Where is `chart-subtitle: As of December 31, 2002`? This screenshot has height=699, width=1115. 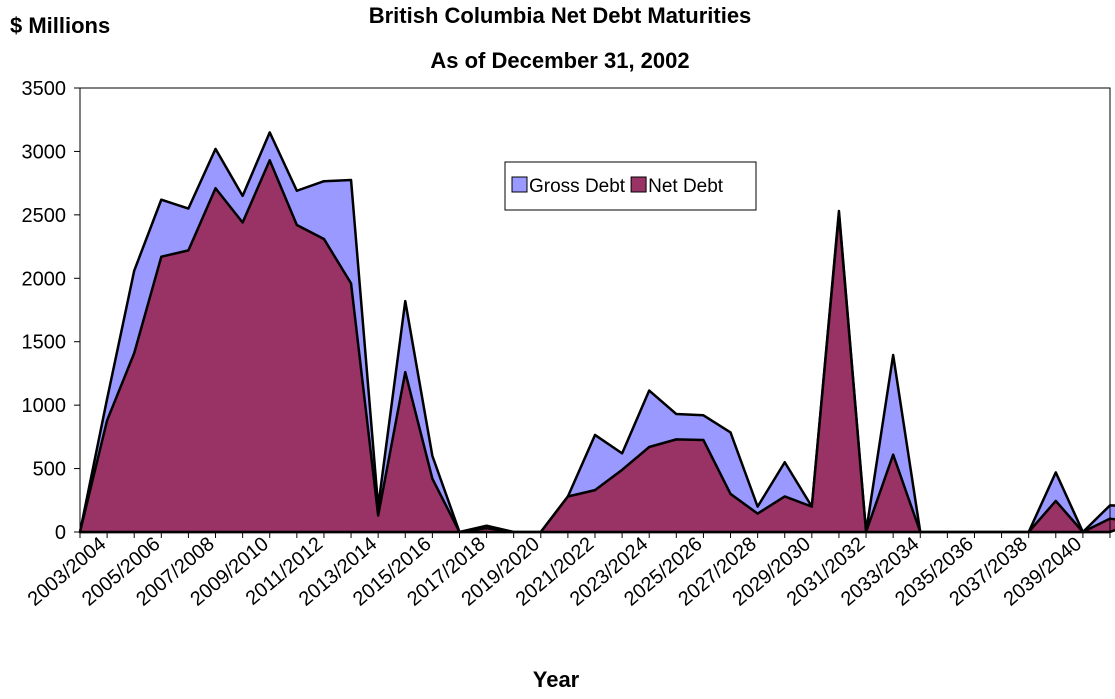
chart-subtitle: As of December 31, 2002 is located at coordinates (559, 60).